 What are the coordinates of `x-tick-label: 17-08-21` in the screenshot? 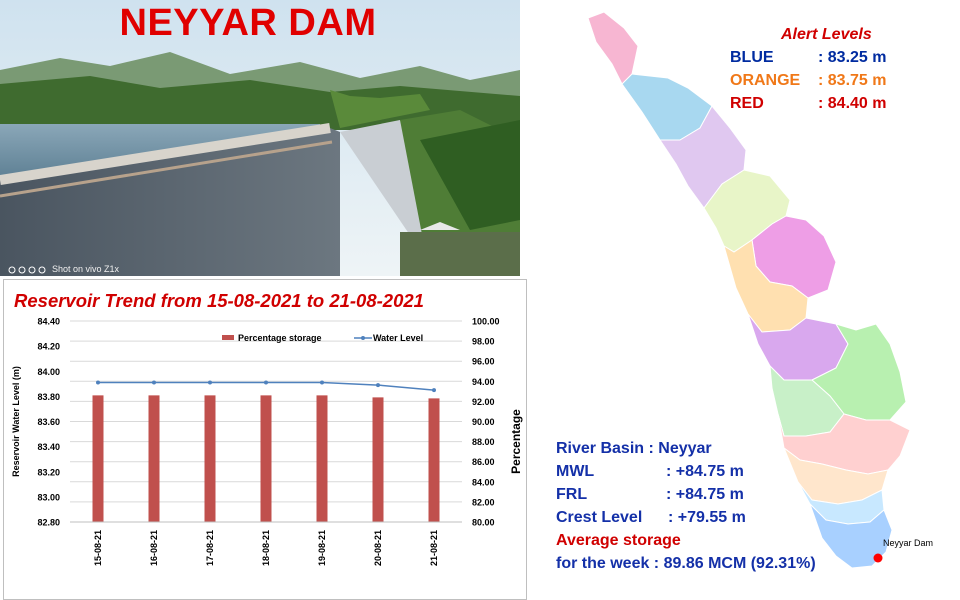 It's located at (210, 548).